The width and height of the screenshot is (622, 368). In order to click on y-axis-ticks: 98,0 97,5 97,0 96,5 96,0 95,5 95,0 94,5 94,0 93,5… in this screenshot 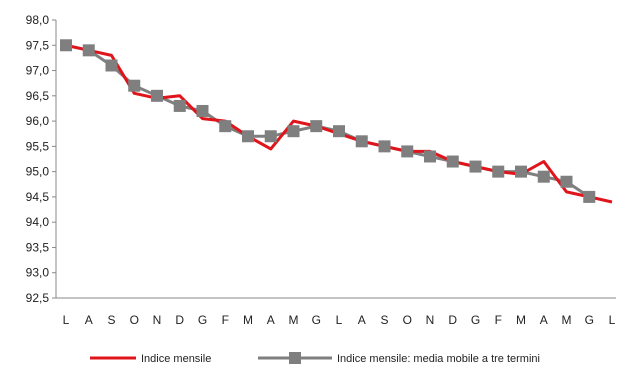, I will do `click(41, 159)`.